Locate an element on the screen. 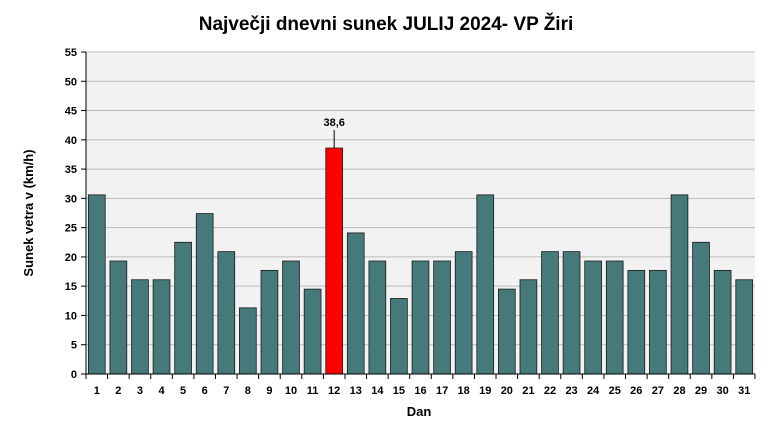 The width and height of the screenshot is (770, 439). x-tick-label: 13 is located at coordinates (356, 391).